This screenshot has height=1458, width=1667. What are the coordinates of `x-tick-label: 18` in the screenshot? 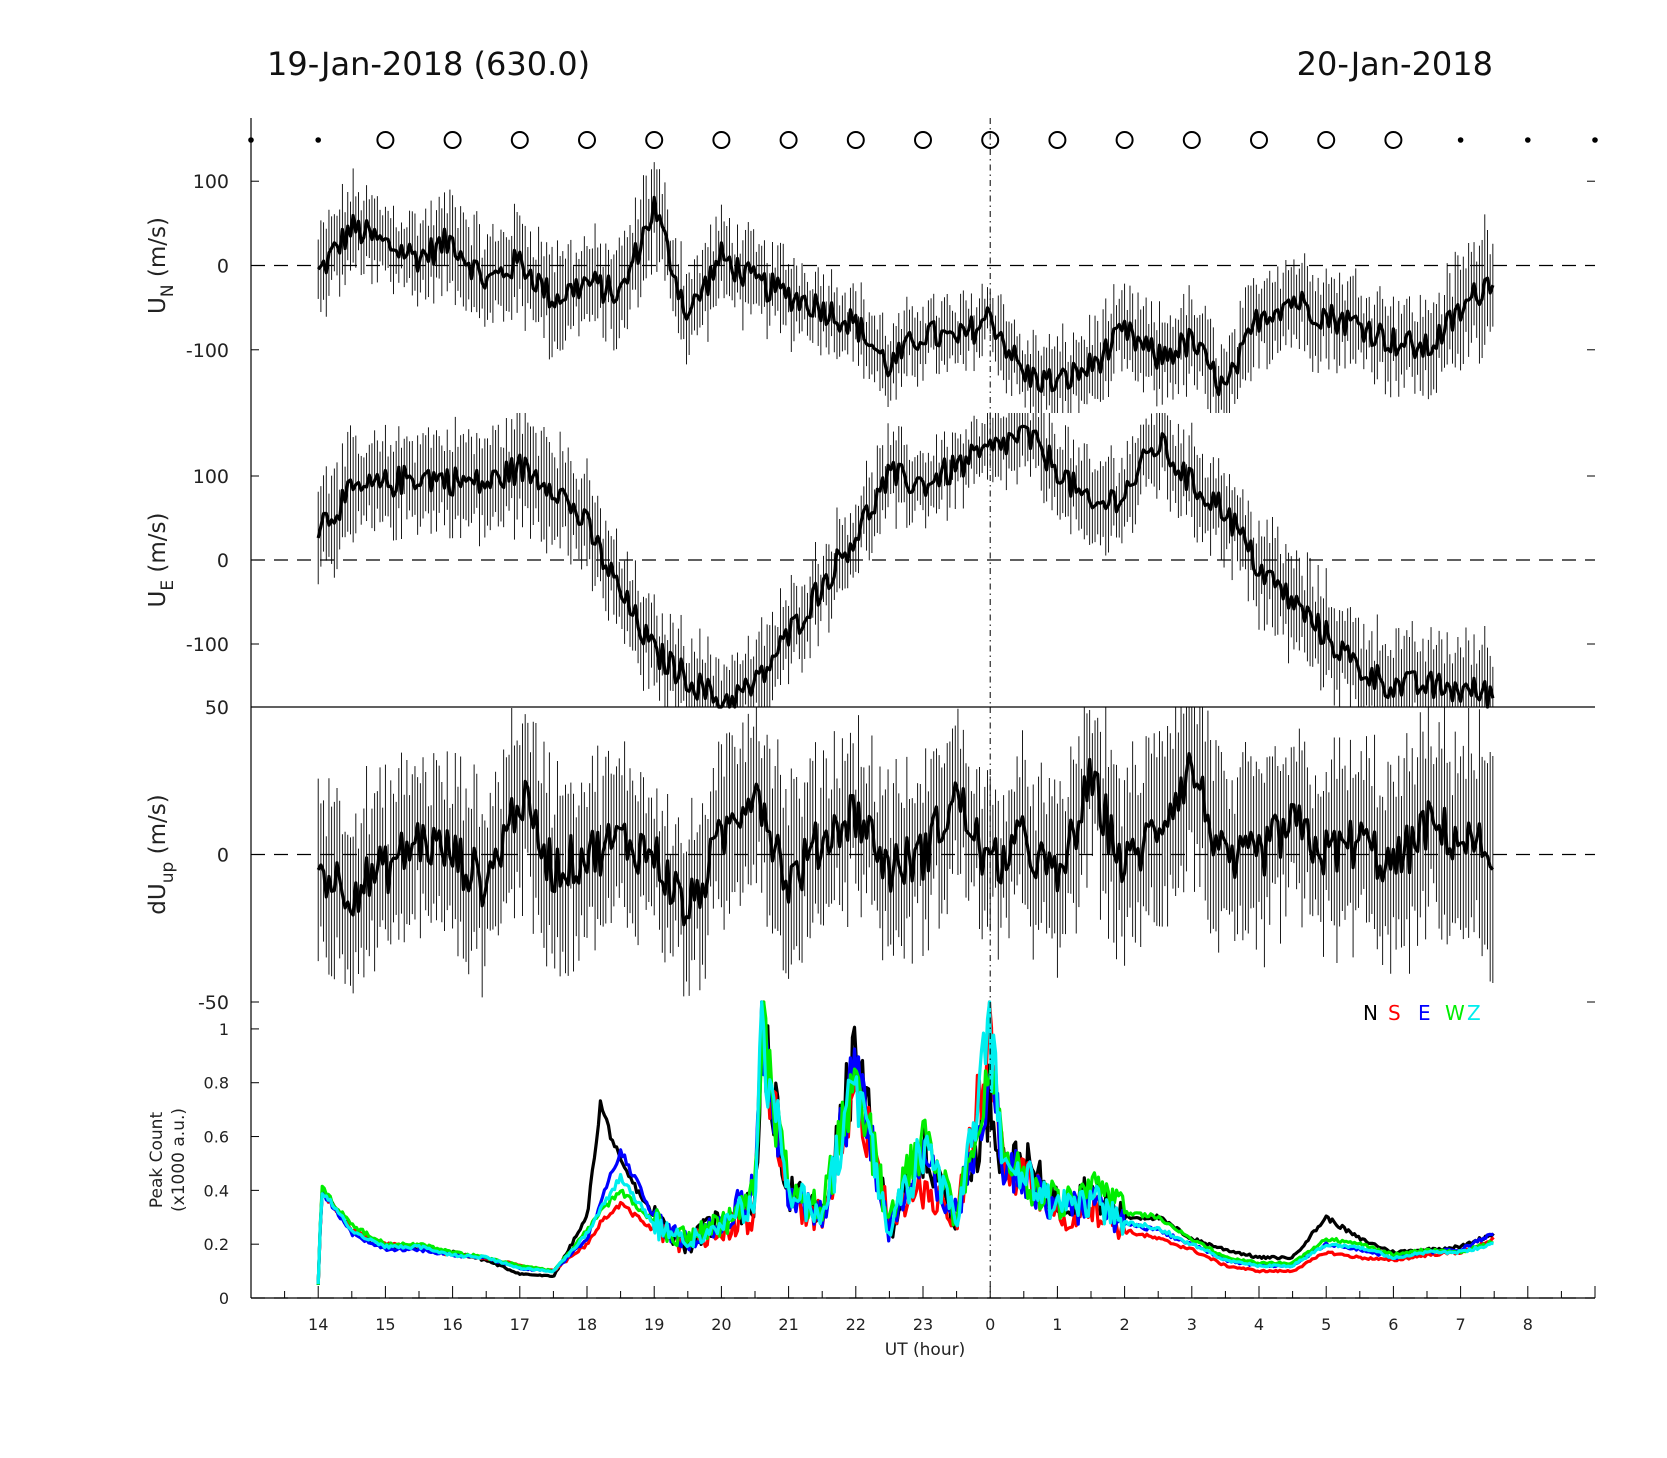 It's located at (587, 1324).